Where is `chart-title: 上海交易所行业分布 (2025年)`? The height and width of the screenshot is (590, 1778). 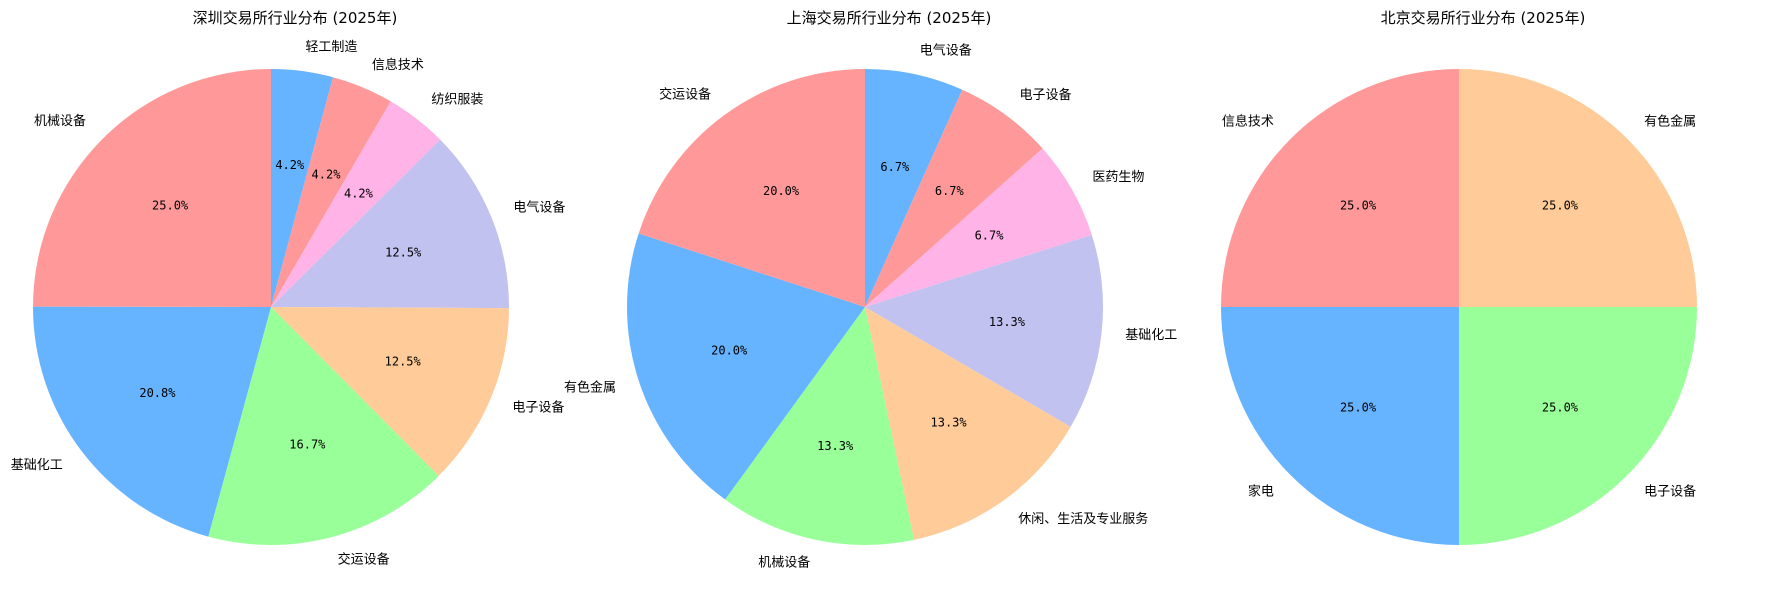 chart-title: 上海交易所行业分布 (2025年) is located at coordinates (889, 18).